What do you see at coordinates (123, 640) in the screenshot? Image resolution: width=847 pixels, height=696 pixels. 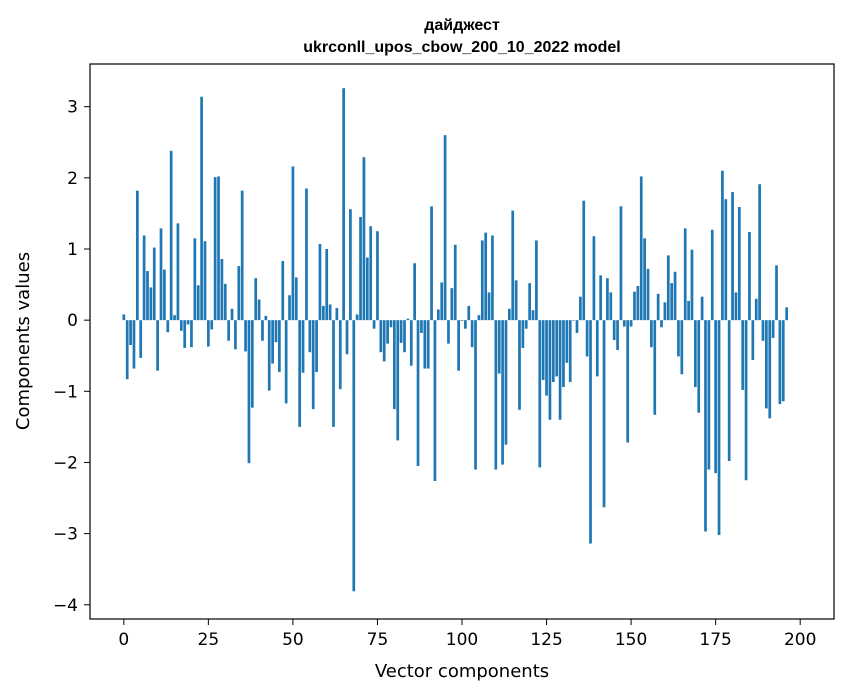 I see `x-tick-label: 0` at bounding box center [123, 640].